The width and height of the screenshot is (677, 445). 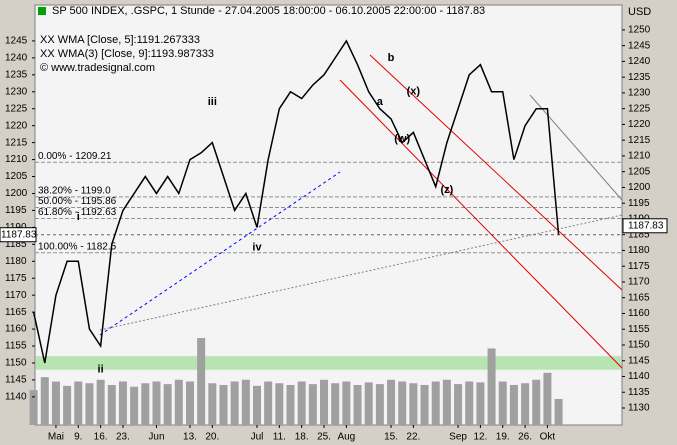 What do you see at coordinates (639, 234) in the screenshot?
I see `y2-tick-label: 1185` at bounding box center [639, 234].